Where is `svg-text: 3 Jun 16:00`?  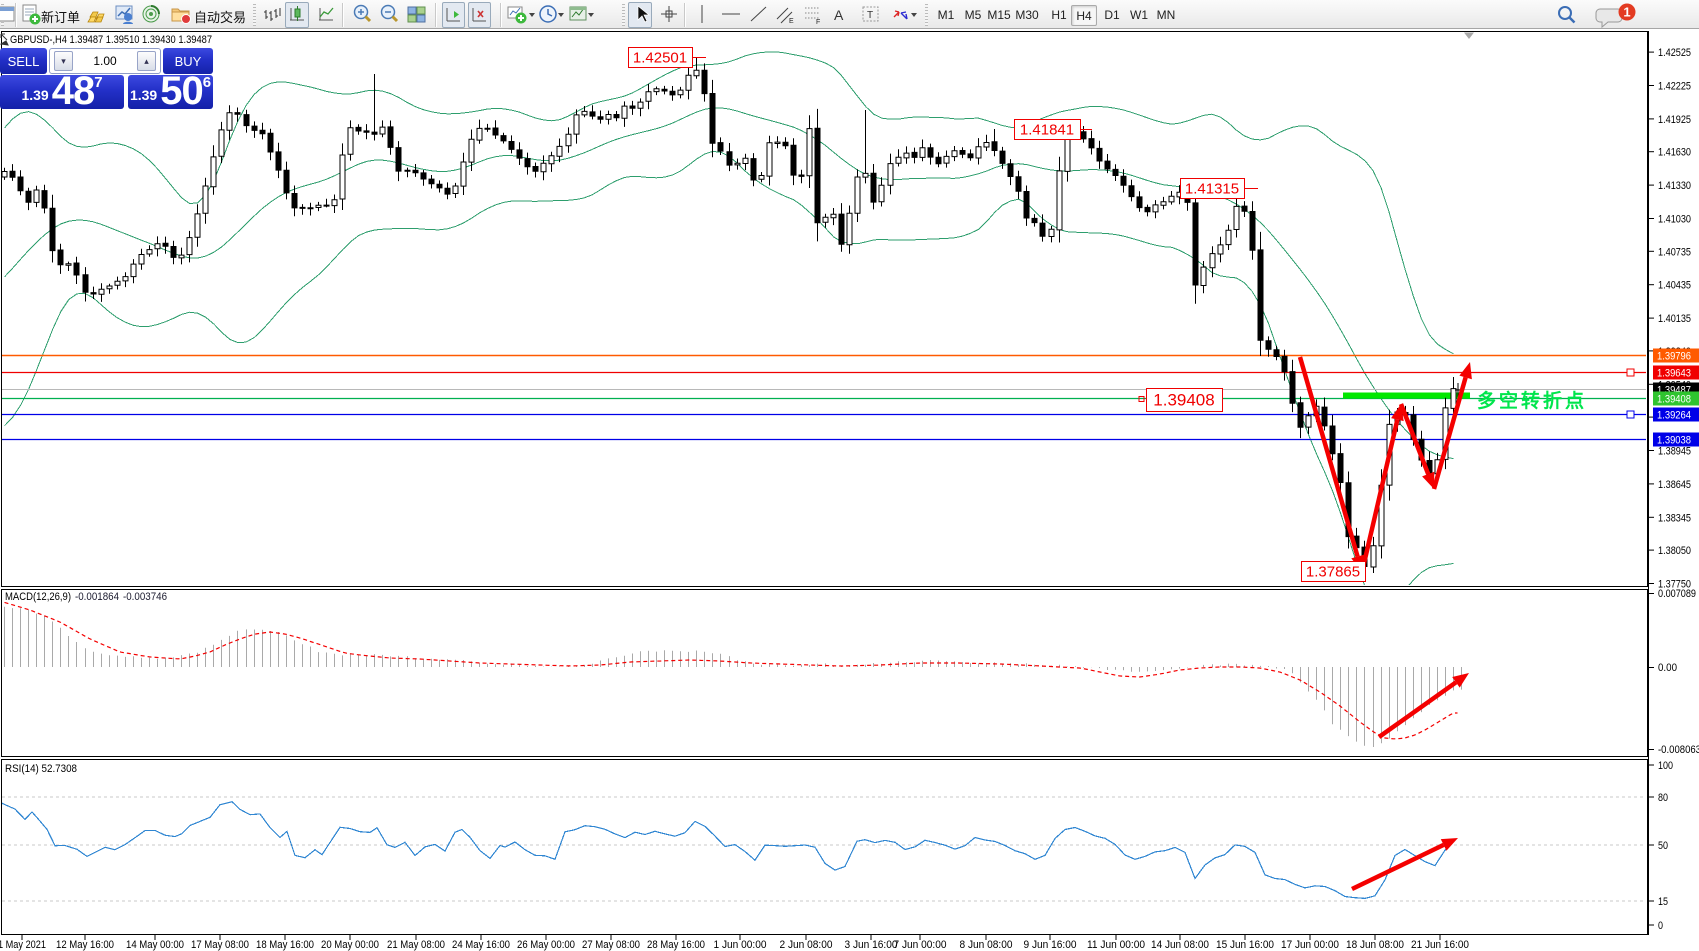 svg-text: 3 Jun 16:00 is located at coordinates (871, 945).